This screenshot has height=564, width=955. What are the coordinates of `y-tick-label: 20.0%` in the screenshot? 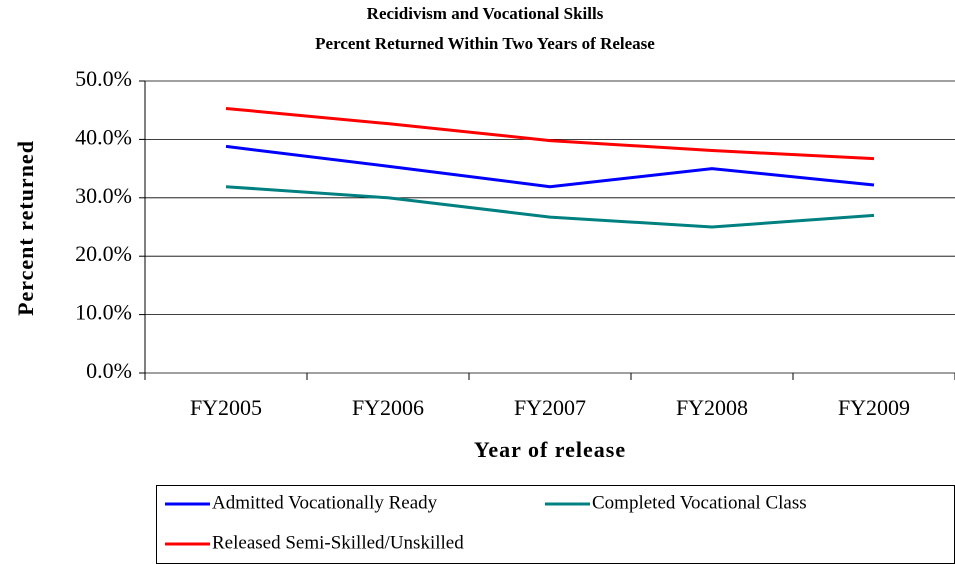 It's located at (103, 253).